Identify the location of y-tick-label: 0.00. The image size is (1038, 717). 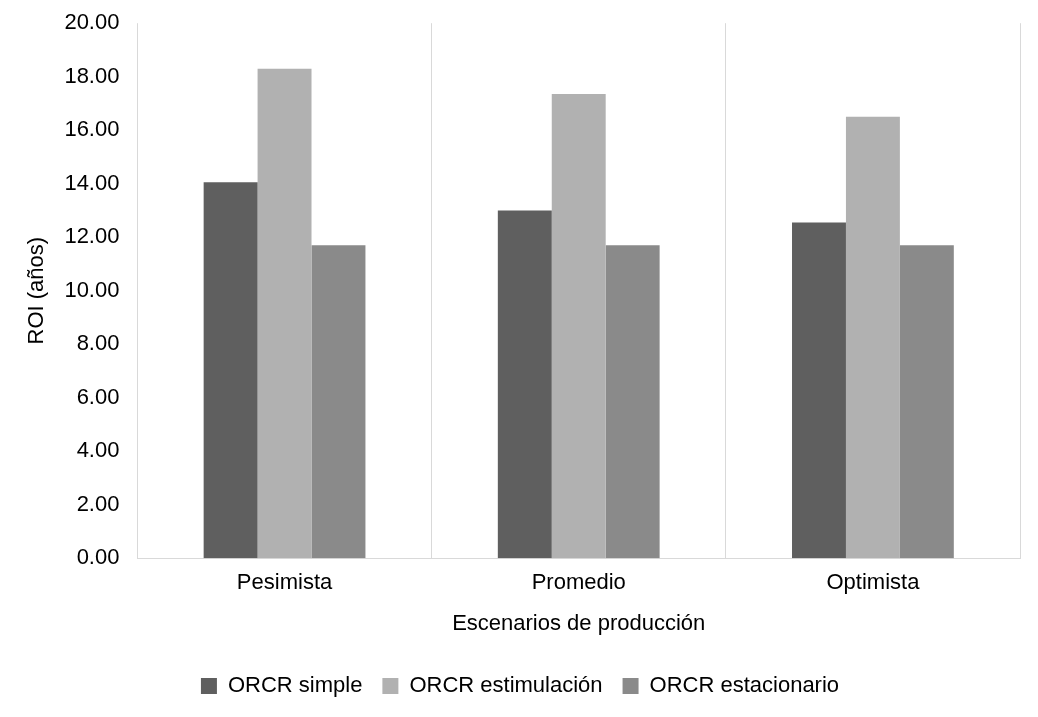
(98, 557).